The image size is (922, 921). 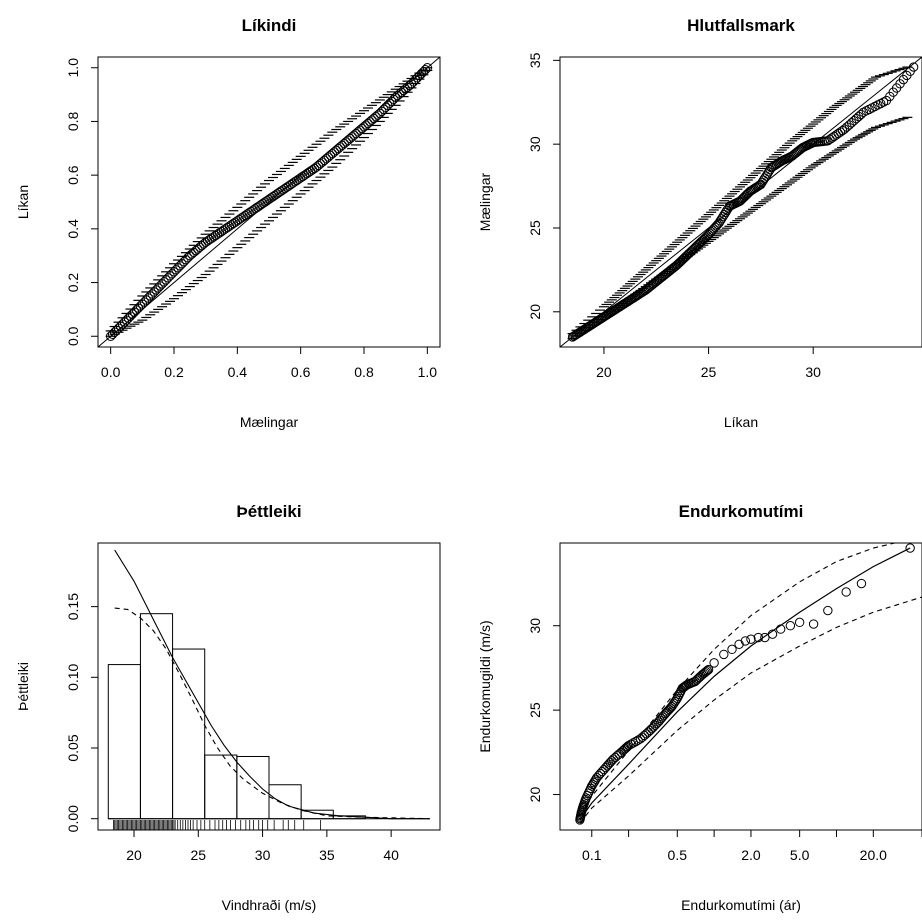 I want to click on plot-title: Hlutfallsmark, so click(x=741, y=25).